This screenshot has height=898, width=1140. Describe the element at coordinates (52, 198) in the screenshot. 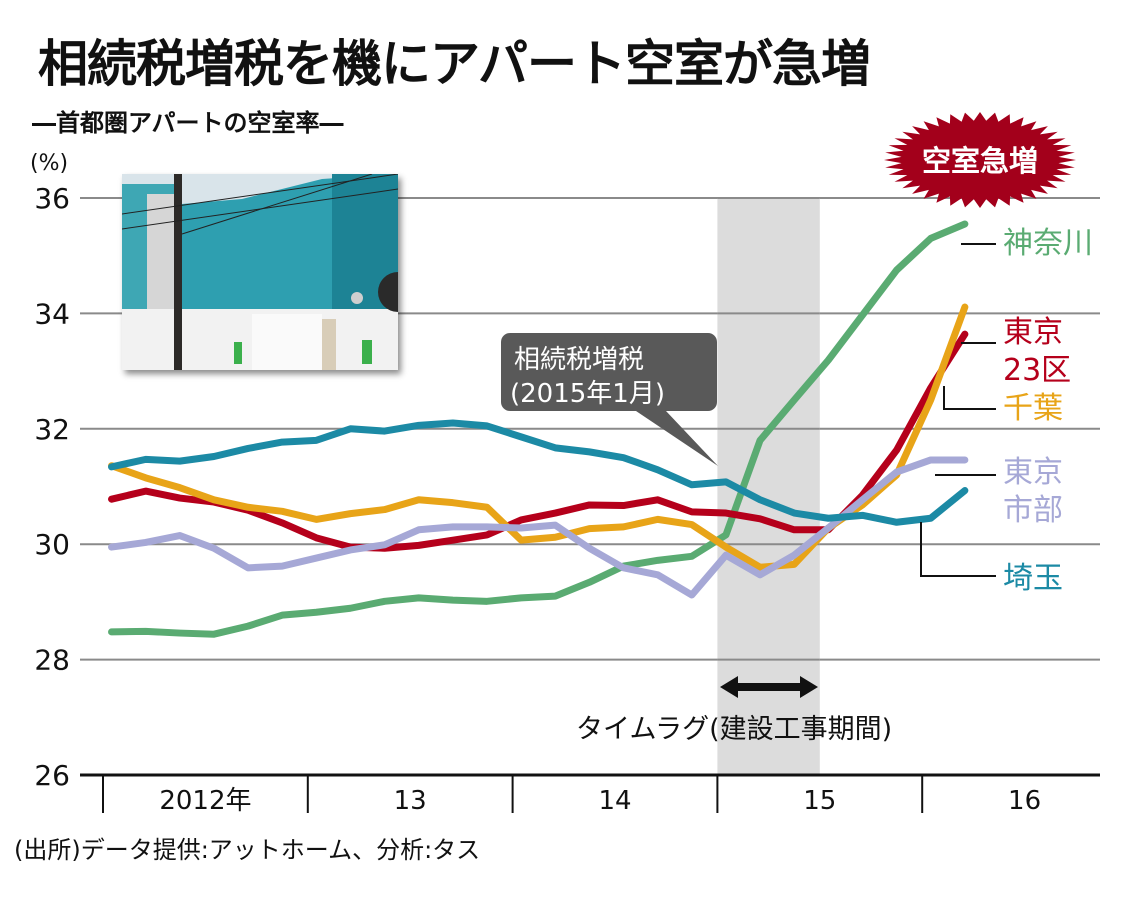

I see `y-tick-label: 36` at that location.